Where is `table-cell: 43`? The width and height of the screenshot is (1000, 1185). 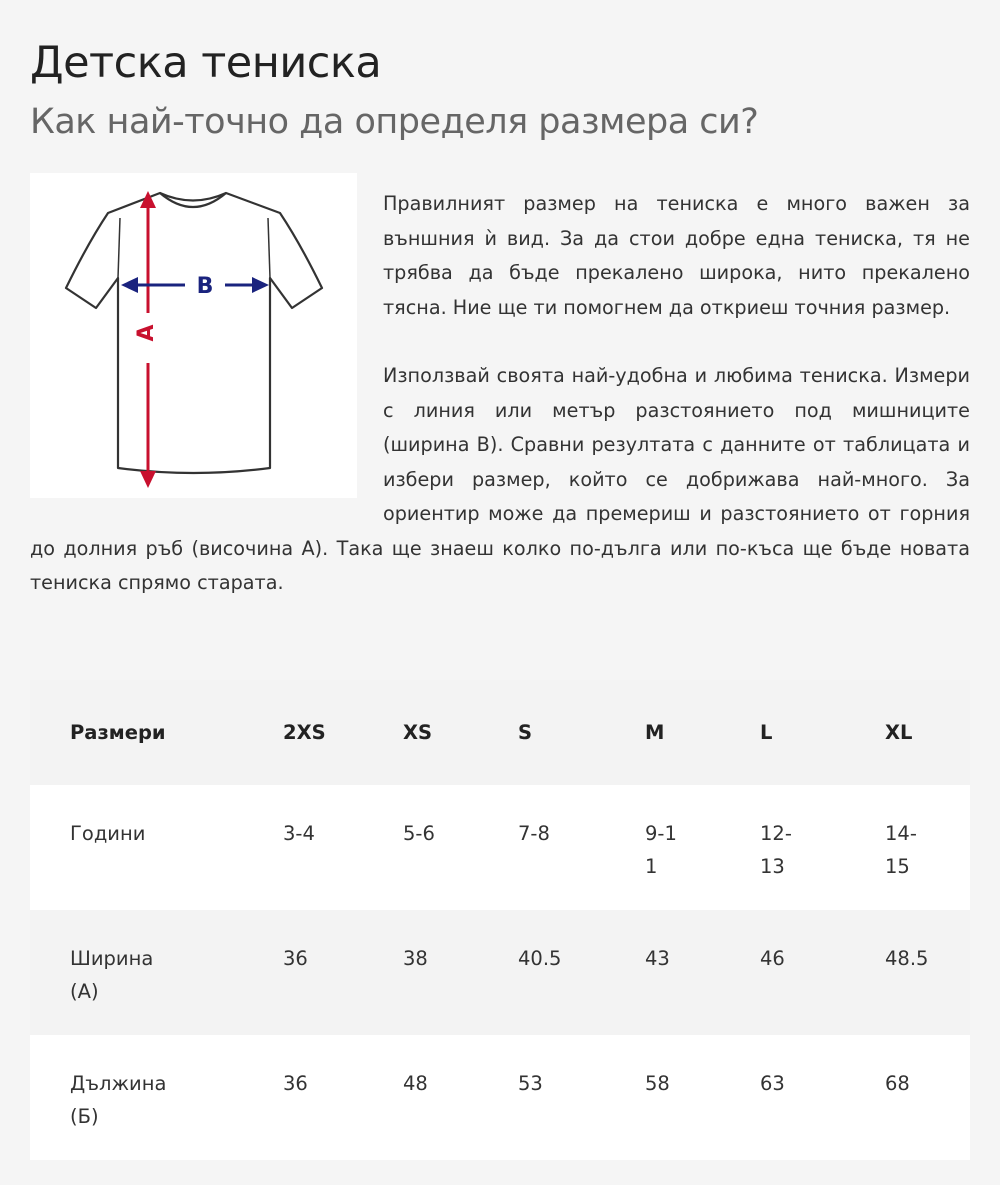 table-cell: 43 is located at coordinates (657, 958).